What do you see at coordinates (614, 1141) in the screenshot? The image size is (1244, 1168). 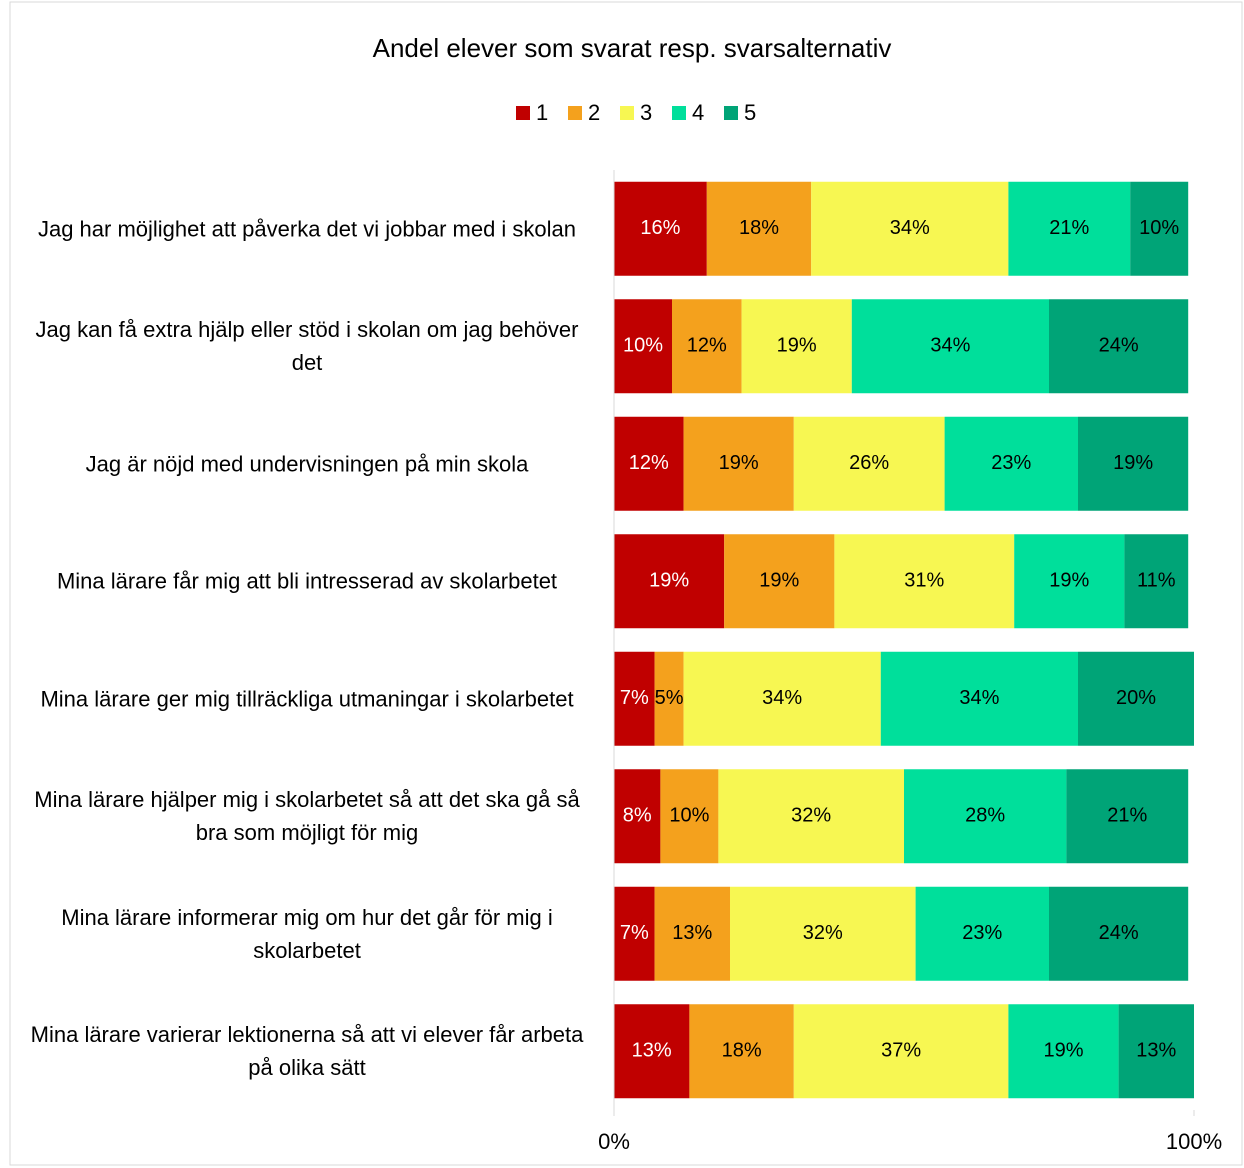 I see `x-tick-label: 0%` at bounding box center [614, 1141].